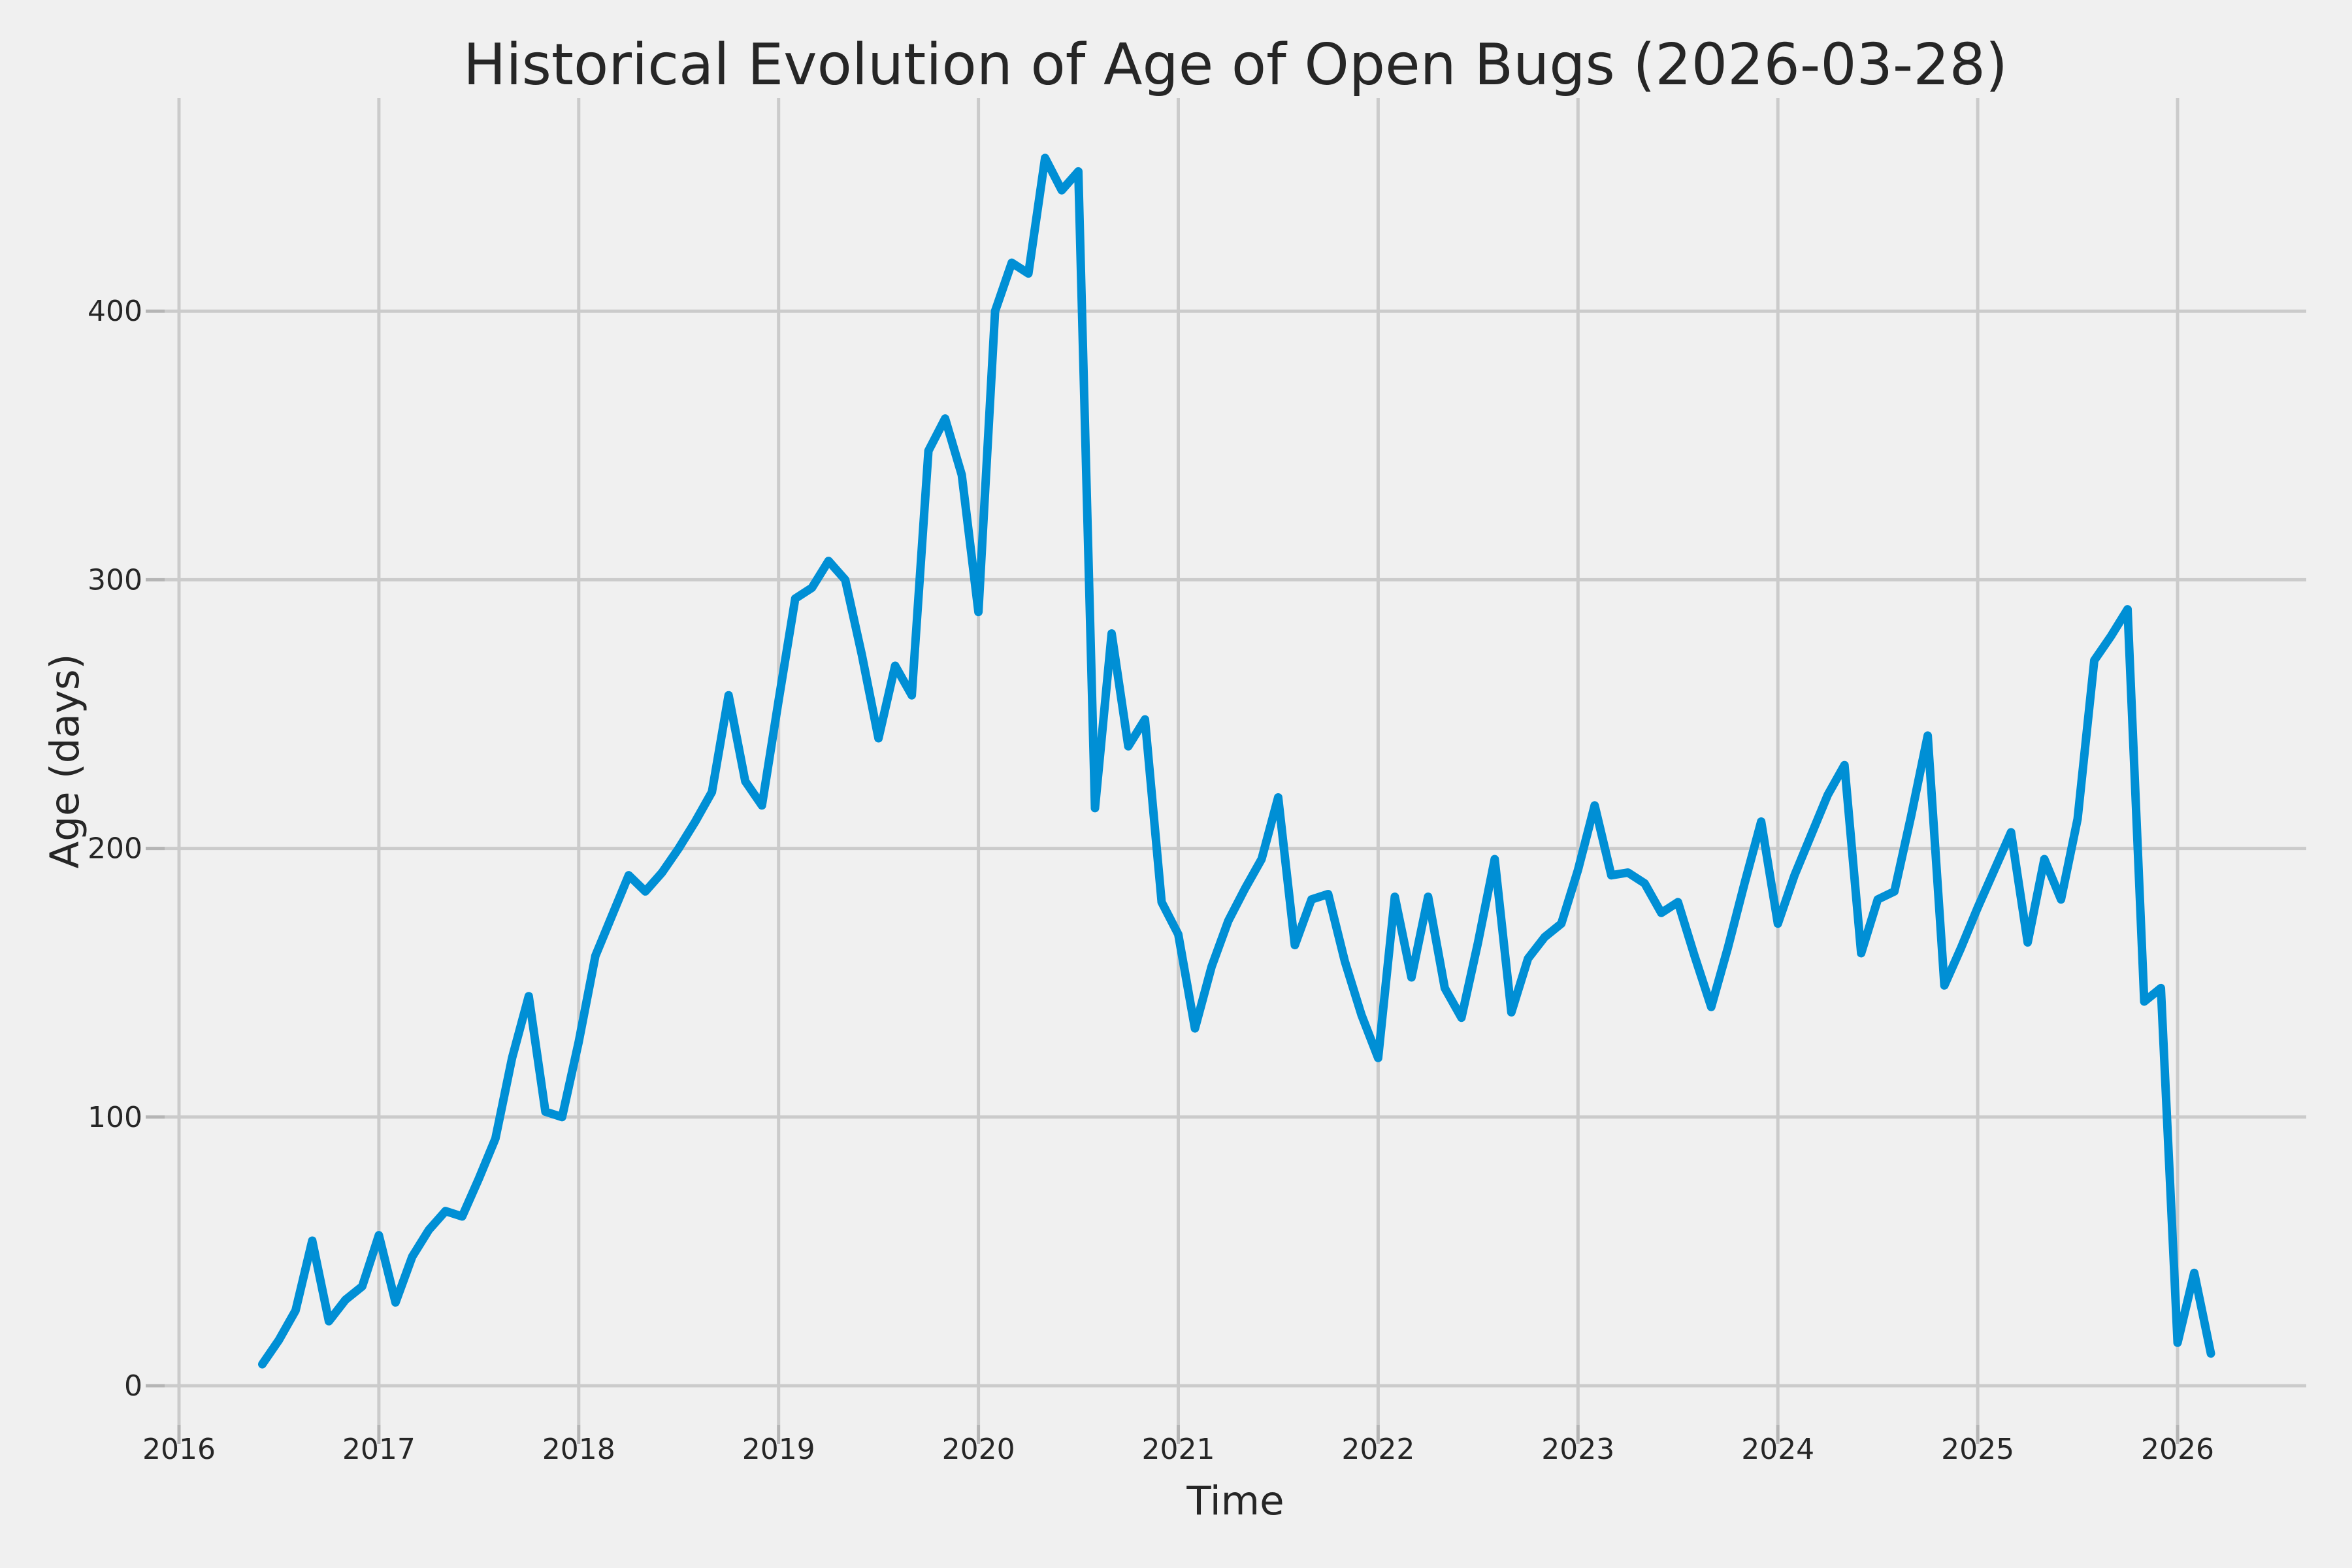  Describe the element at coordinates (1377, 1449) in the screenshot. I see `x-tick-label: 2022` at that location.